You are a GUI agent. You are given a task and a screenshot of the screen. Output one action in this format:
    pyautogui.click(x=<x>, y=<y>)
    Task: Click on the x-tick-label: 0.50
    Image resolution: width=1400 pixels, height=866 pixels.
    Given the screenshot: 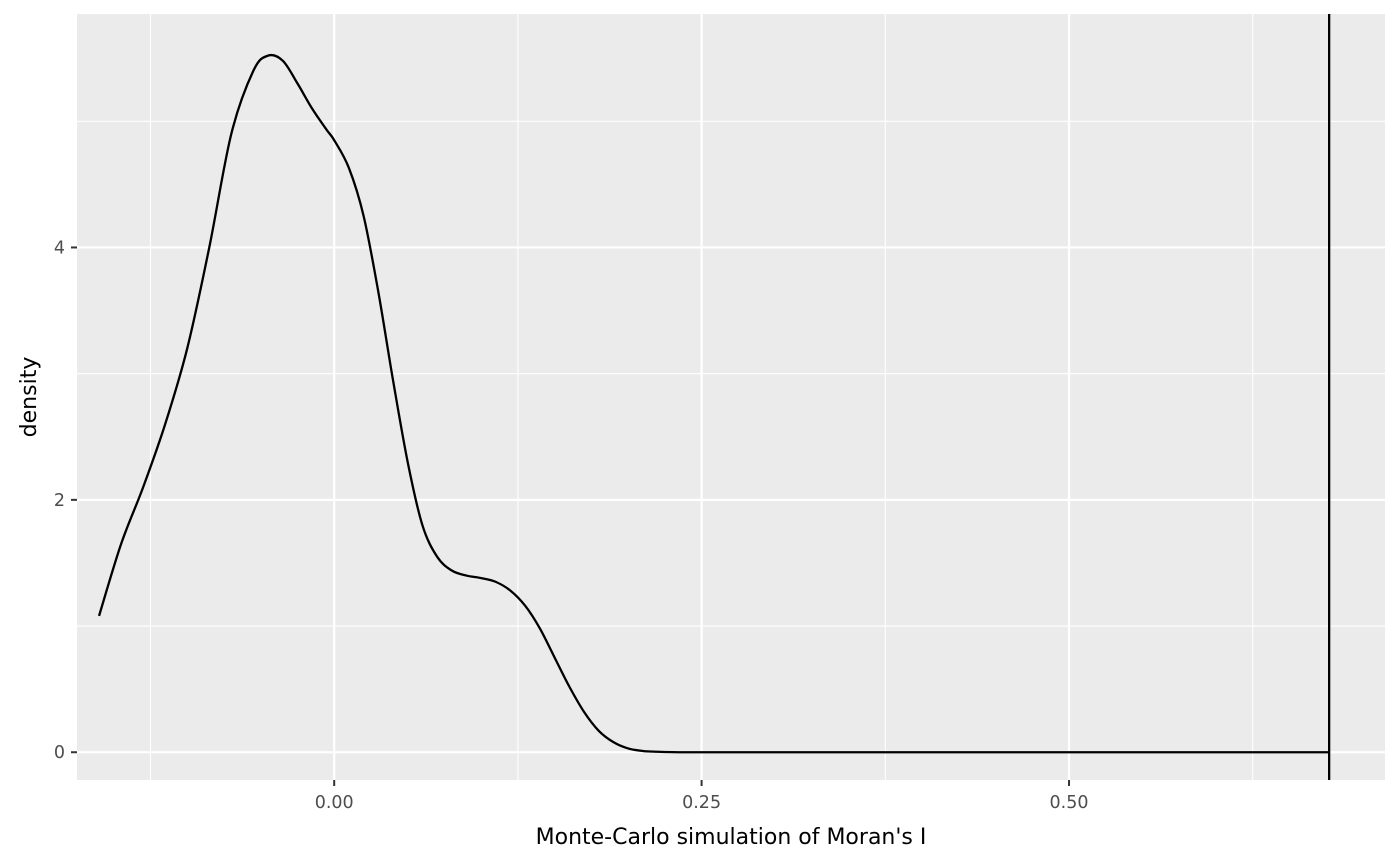 What is the action you would take?
    pyautogui.click(x=1069, y=803)
    